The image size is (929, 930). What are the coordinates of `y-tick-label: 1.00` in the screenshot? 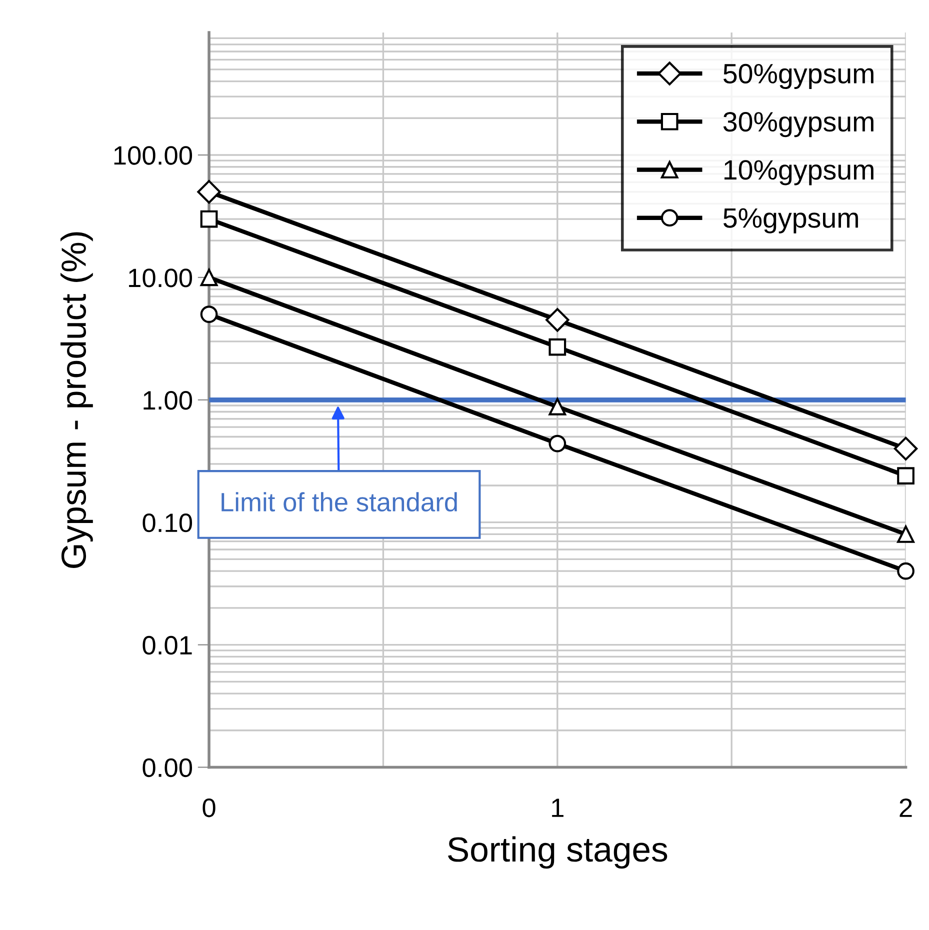 It's located at (168, 400).